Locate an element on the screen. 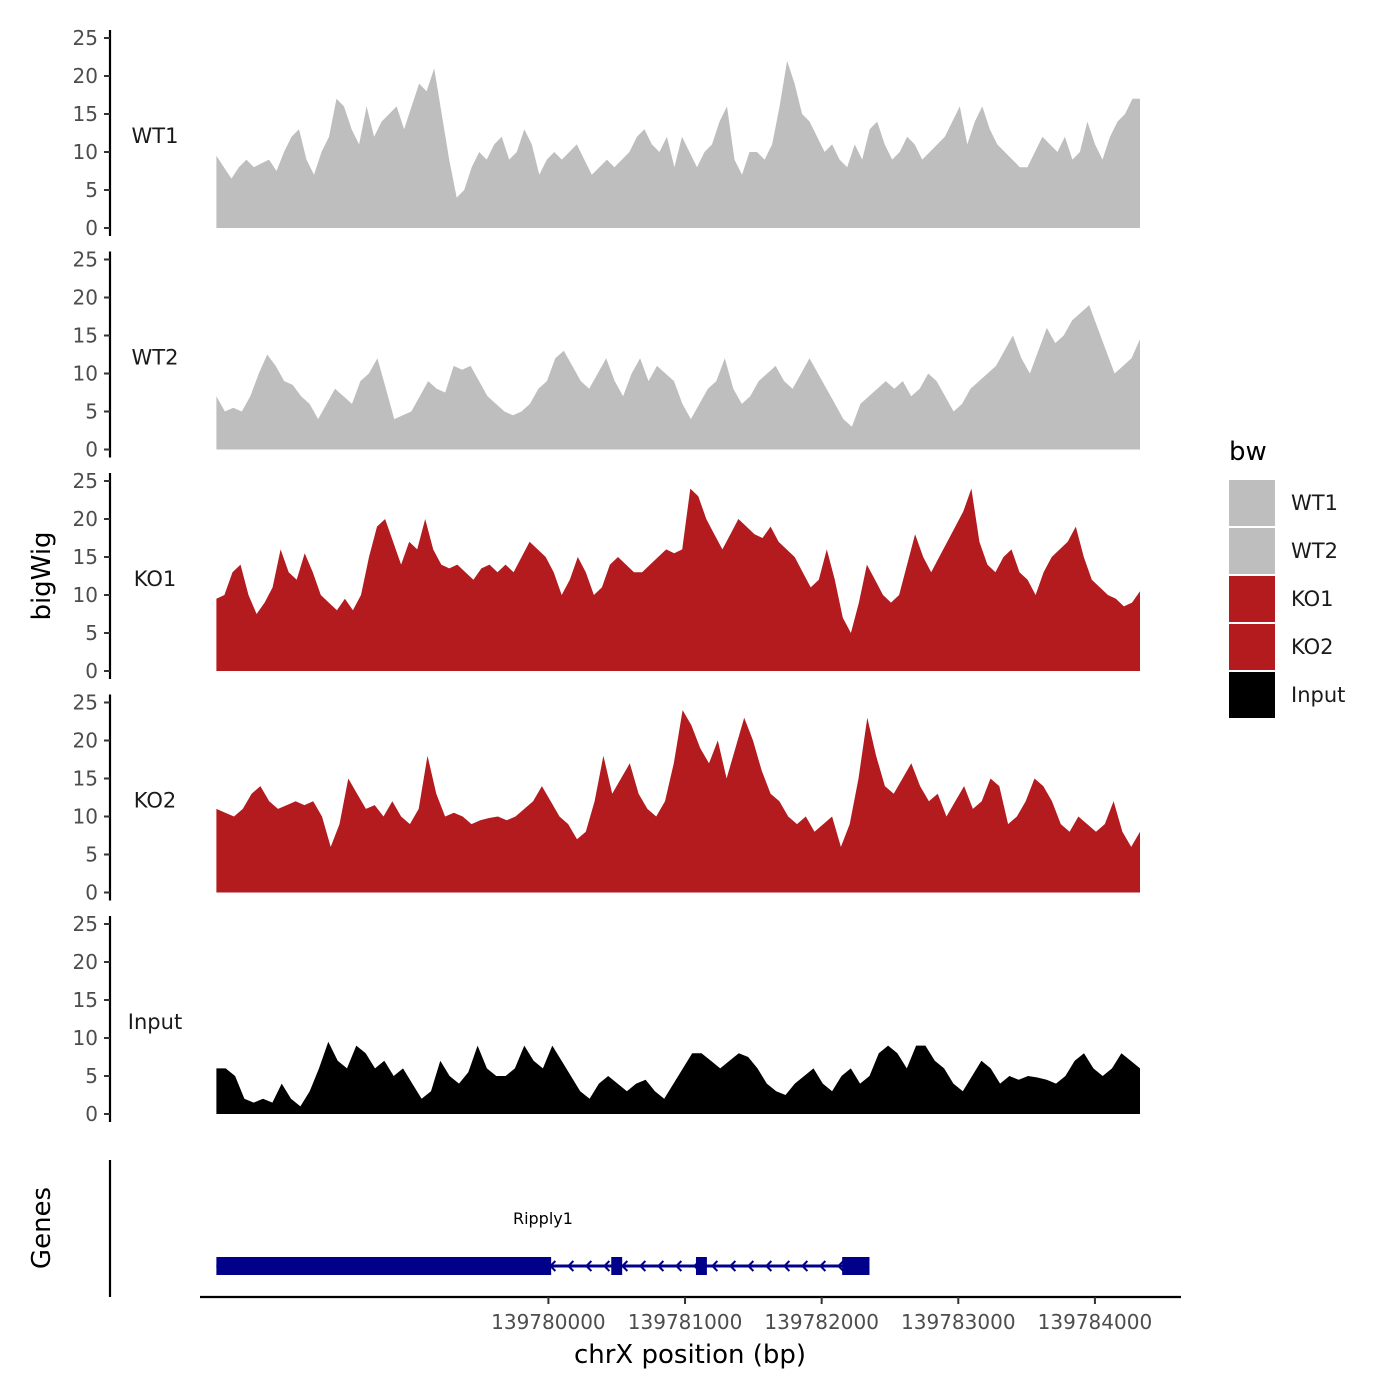  track-ko2: 0 5 10 15 20 25 KO2 is located at coordinates (606, 798).